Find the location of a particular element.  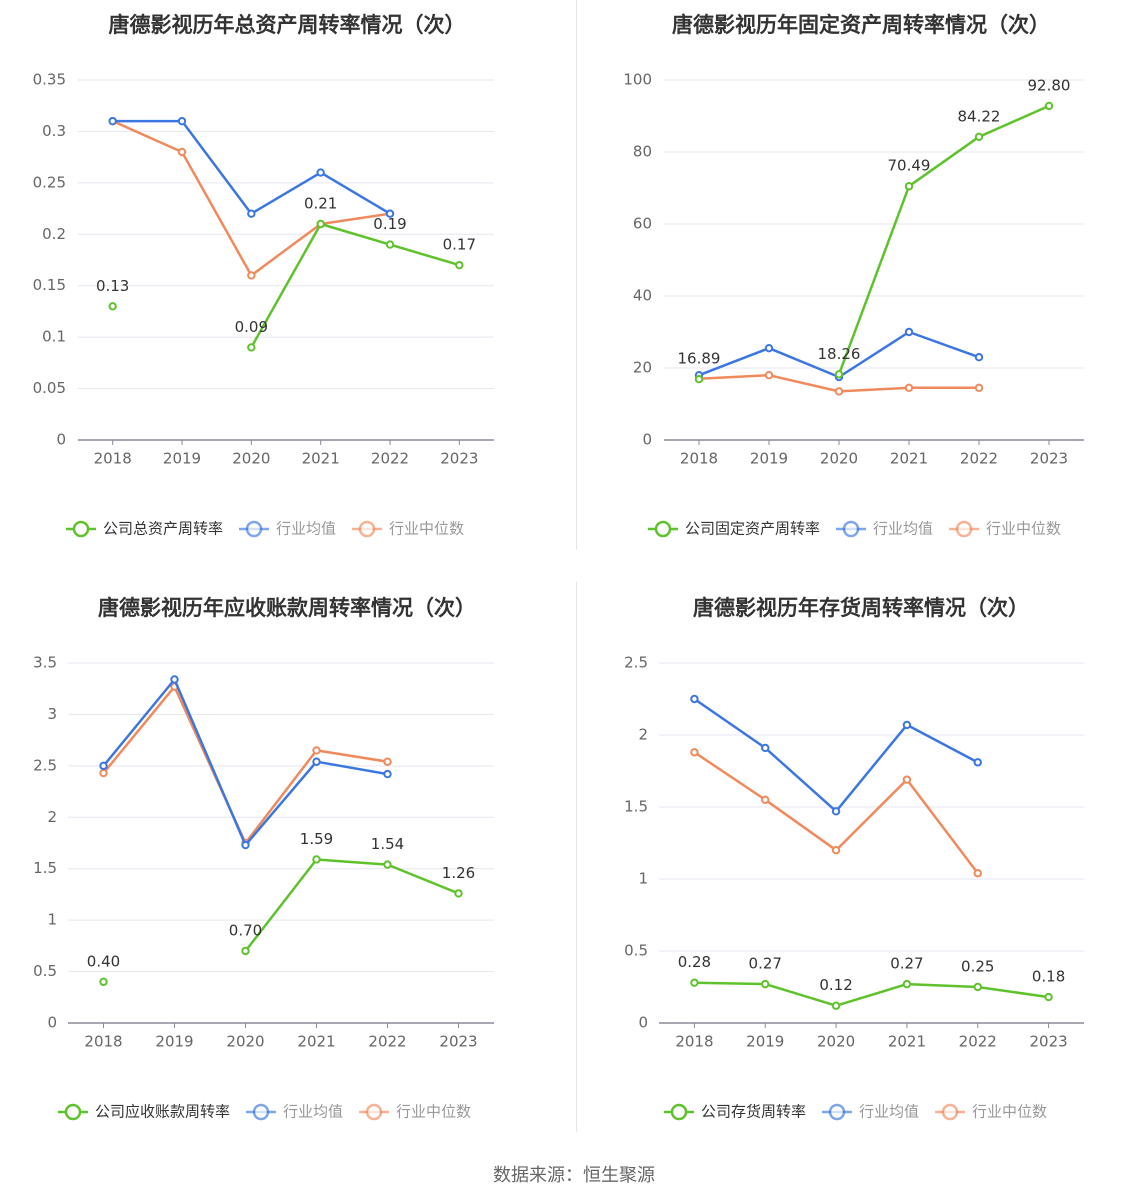

data-label: 0.19 is located at coordinates (389, 224).